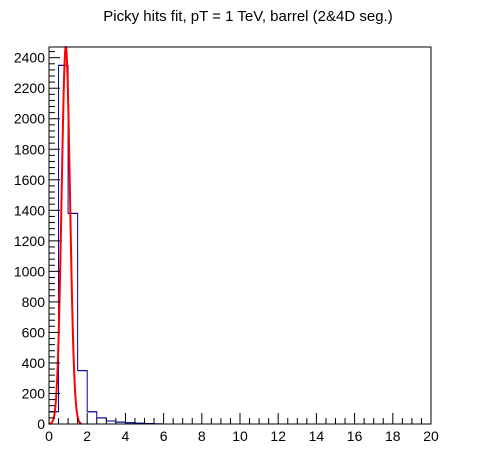 The image size is (496, 472). Describe the element at coordinates (29, 241) in the screenshot. I see `y-tick-label: 1200` at that location.